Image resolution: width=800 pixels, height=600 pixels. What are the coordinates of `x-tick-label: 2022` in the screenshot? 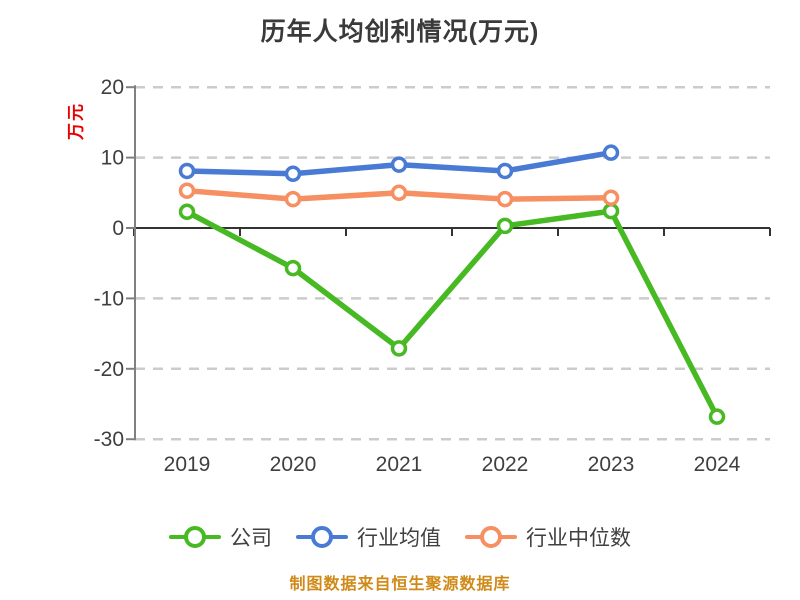 It's located at (505, 464).